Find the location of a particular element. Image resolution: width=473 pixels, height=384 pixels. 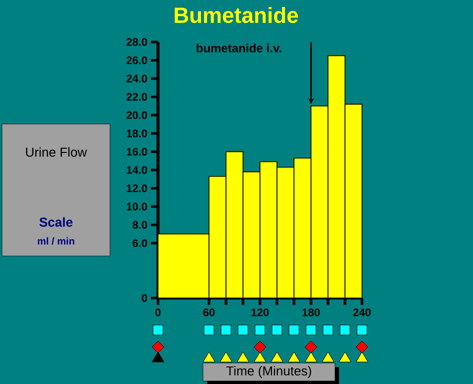

y-tick-label: 18.0 is located at coordinates (137, 134).